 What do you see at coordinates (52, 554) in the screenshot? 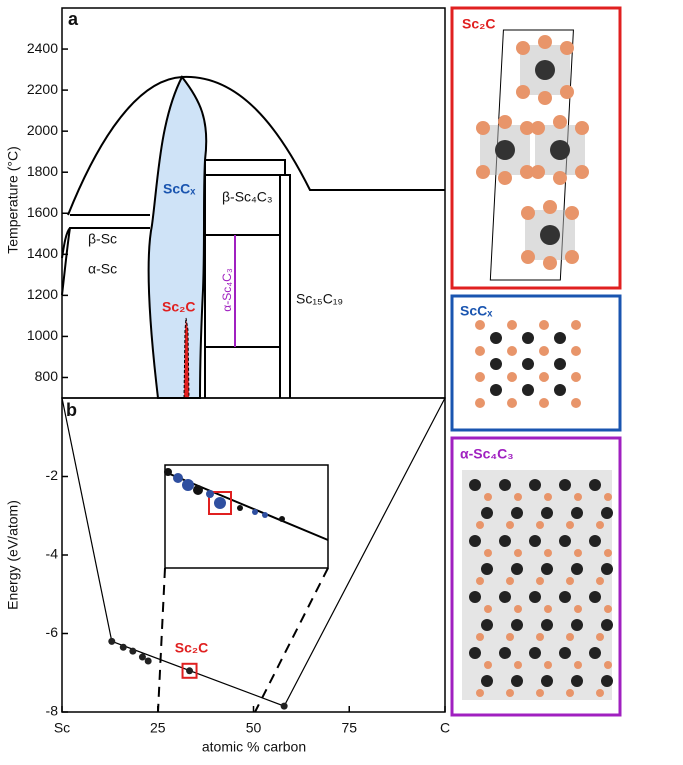
I see `y-tick-label: -4` at bounding box center [52, 554].